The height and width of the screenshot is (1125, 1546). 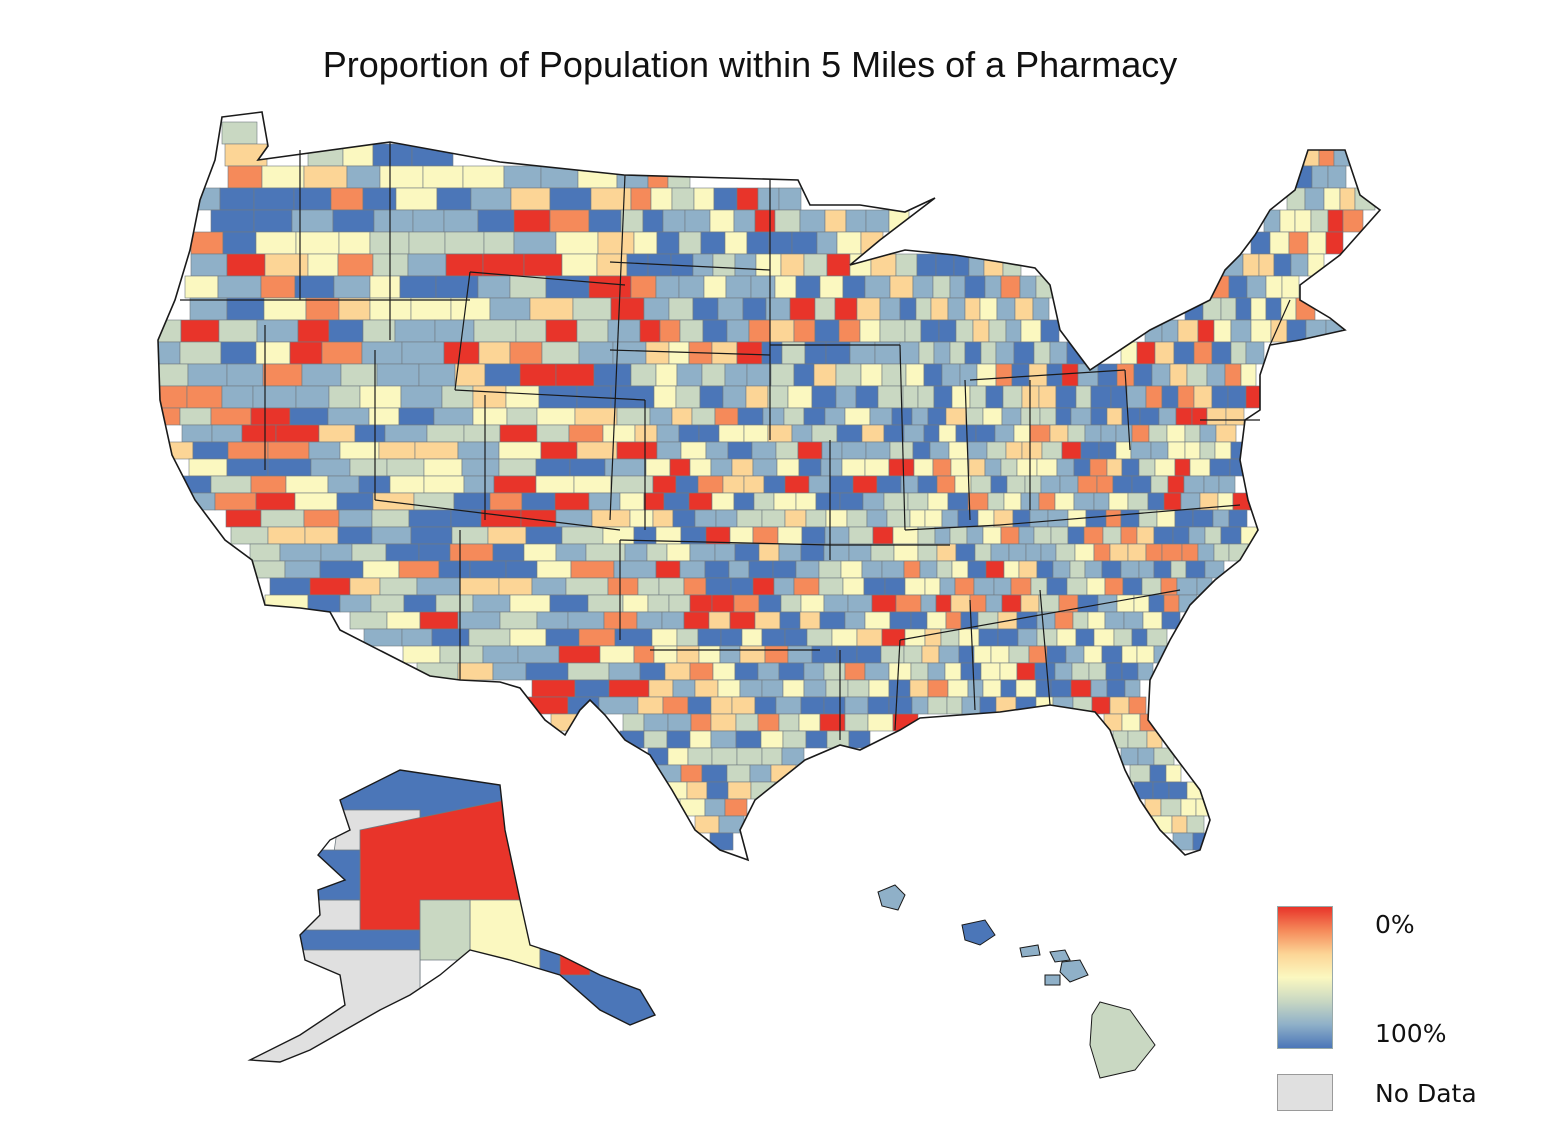 What do you see at coordinates (1030, 951) in the screenshot?
I see `hawaii-island` at bounding box center [1030, 951].